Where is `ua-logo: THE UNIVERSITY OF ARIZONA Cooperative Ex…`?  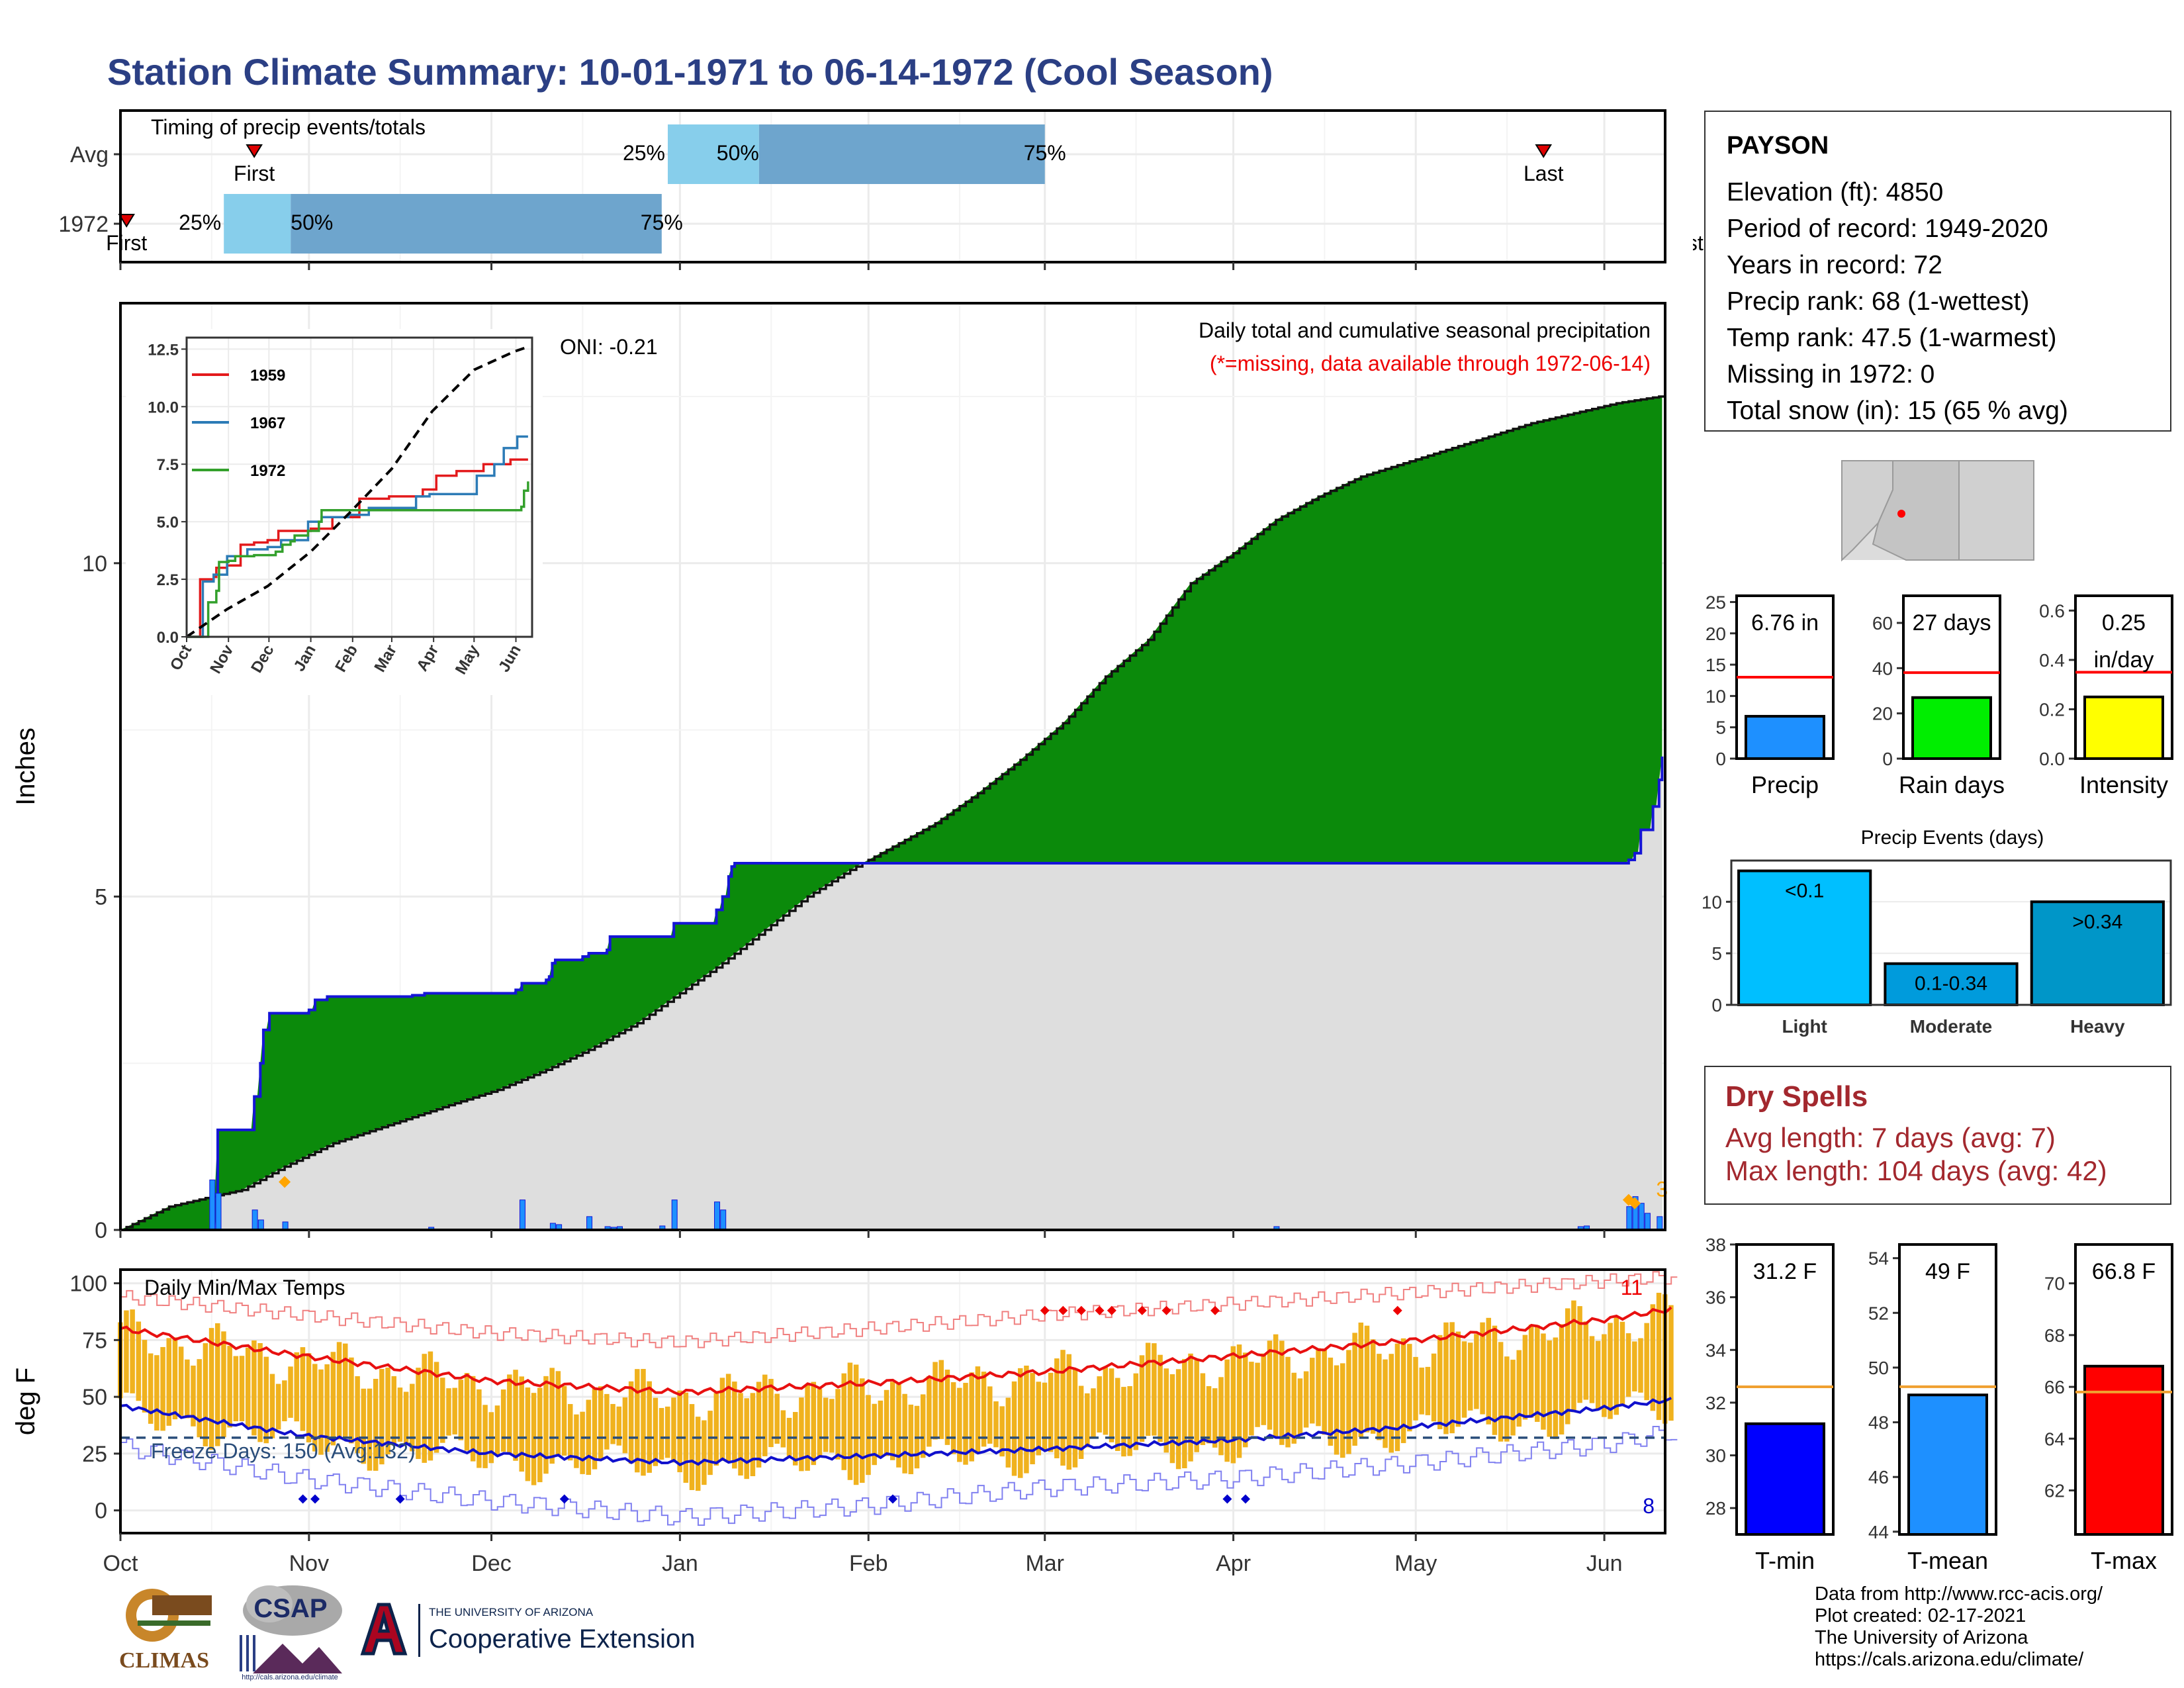
ua-logo: THE UNIVERSITY OF ARIZONA Cooperative Ex… is located at coordinates (552, 1634).